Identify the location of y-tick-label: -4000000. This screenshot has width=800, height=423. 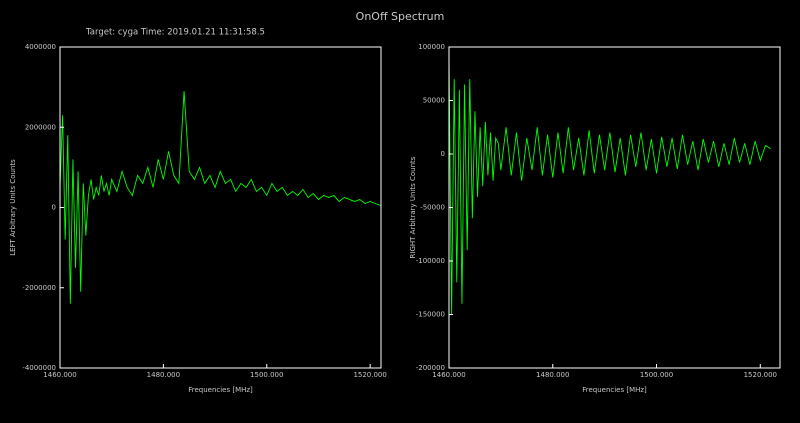
(39, 368).